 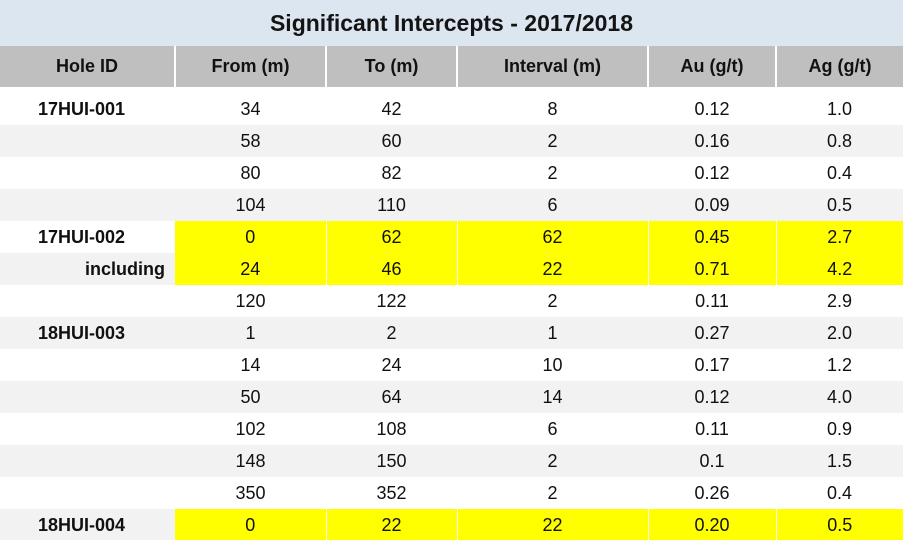 I want to click on ag-cell: 2.9, so click(x=839, y=300).